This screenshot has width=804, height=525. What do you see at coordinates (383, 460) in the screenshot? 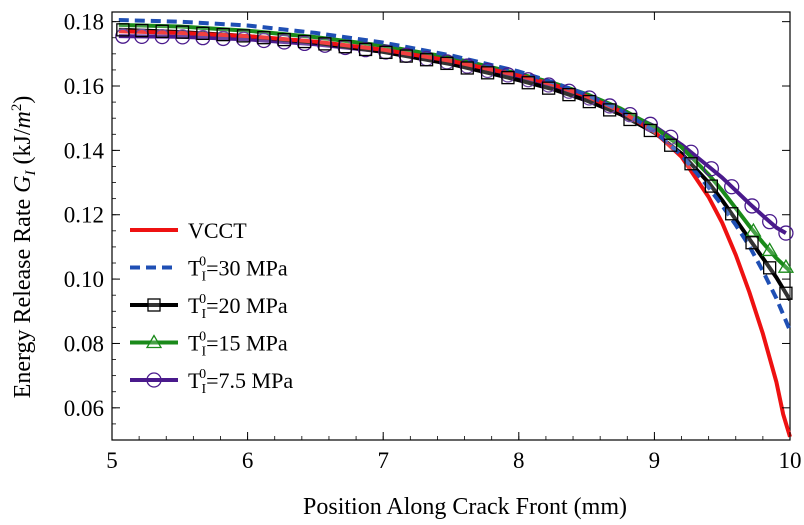
I see `x-tick-label: 7` at bounding box center [383, 460].